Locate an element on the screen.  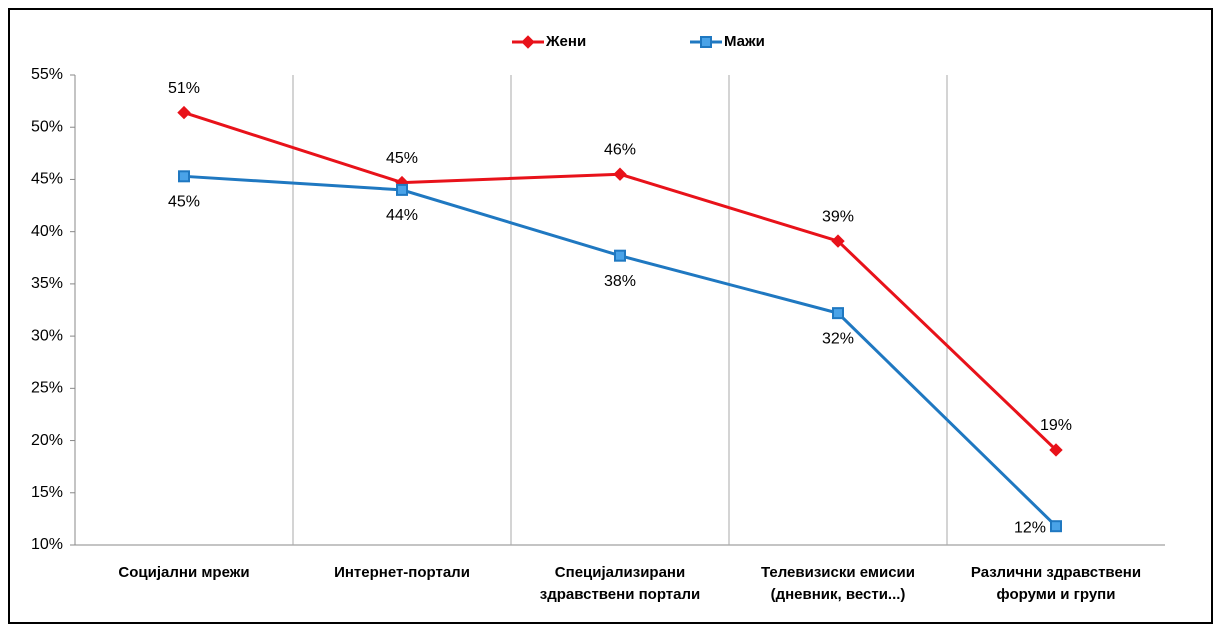
x-tick-label: Телевизиски емисии (дневник, вести...) is located at coordinates (838, 583).